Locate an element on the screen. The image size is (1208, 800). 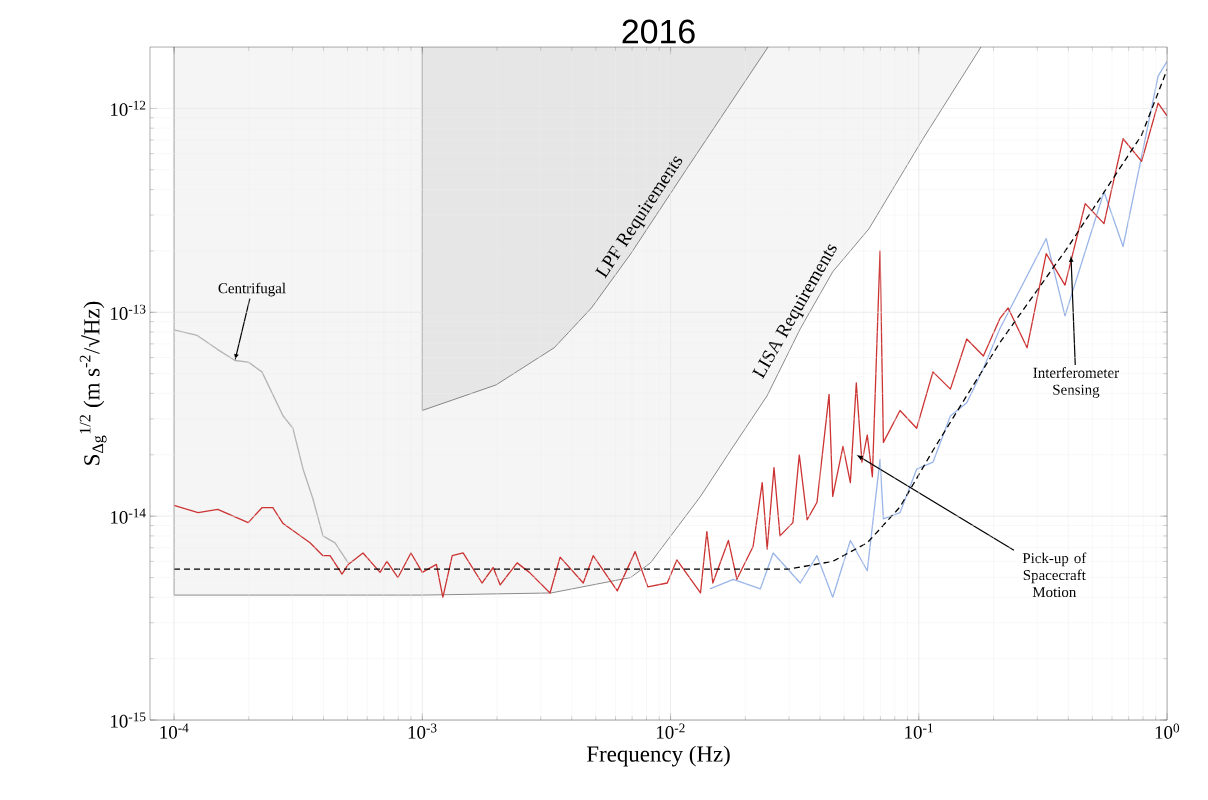
x-tick-label: 10$^{-2}$ is located at coordinates (670, 731).